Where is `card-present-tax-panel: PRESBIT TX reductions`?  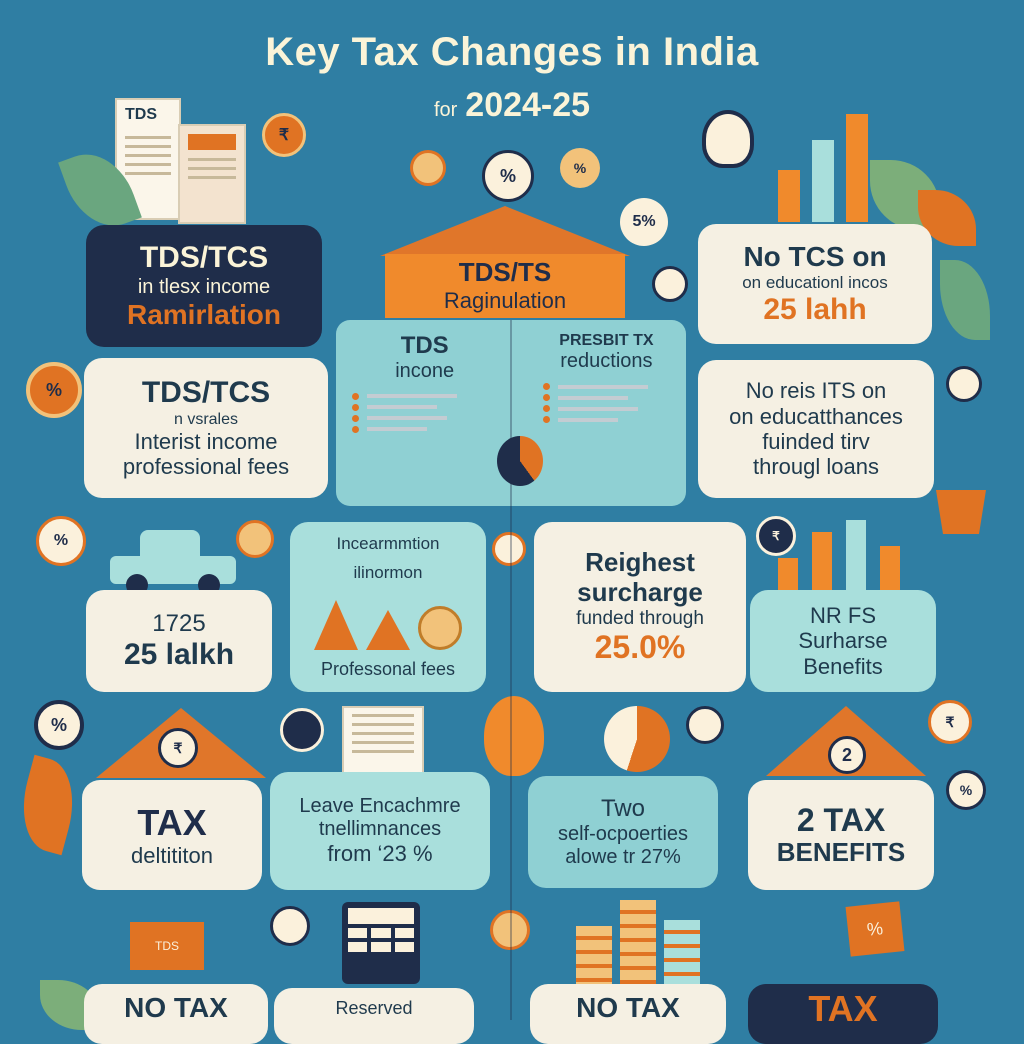 card-present-tax-panel: PRESBIT TX reductions is located at coordinates (606, 379).